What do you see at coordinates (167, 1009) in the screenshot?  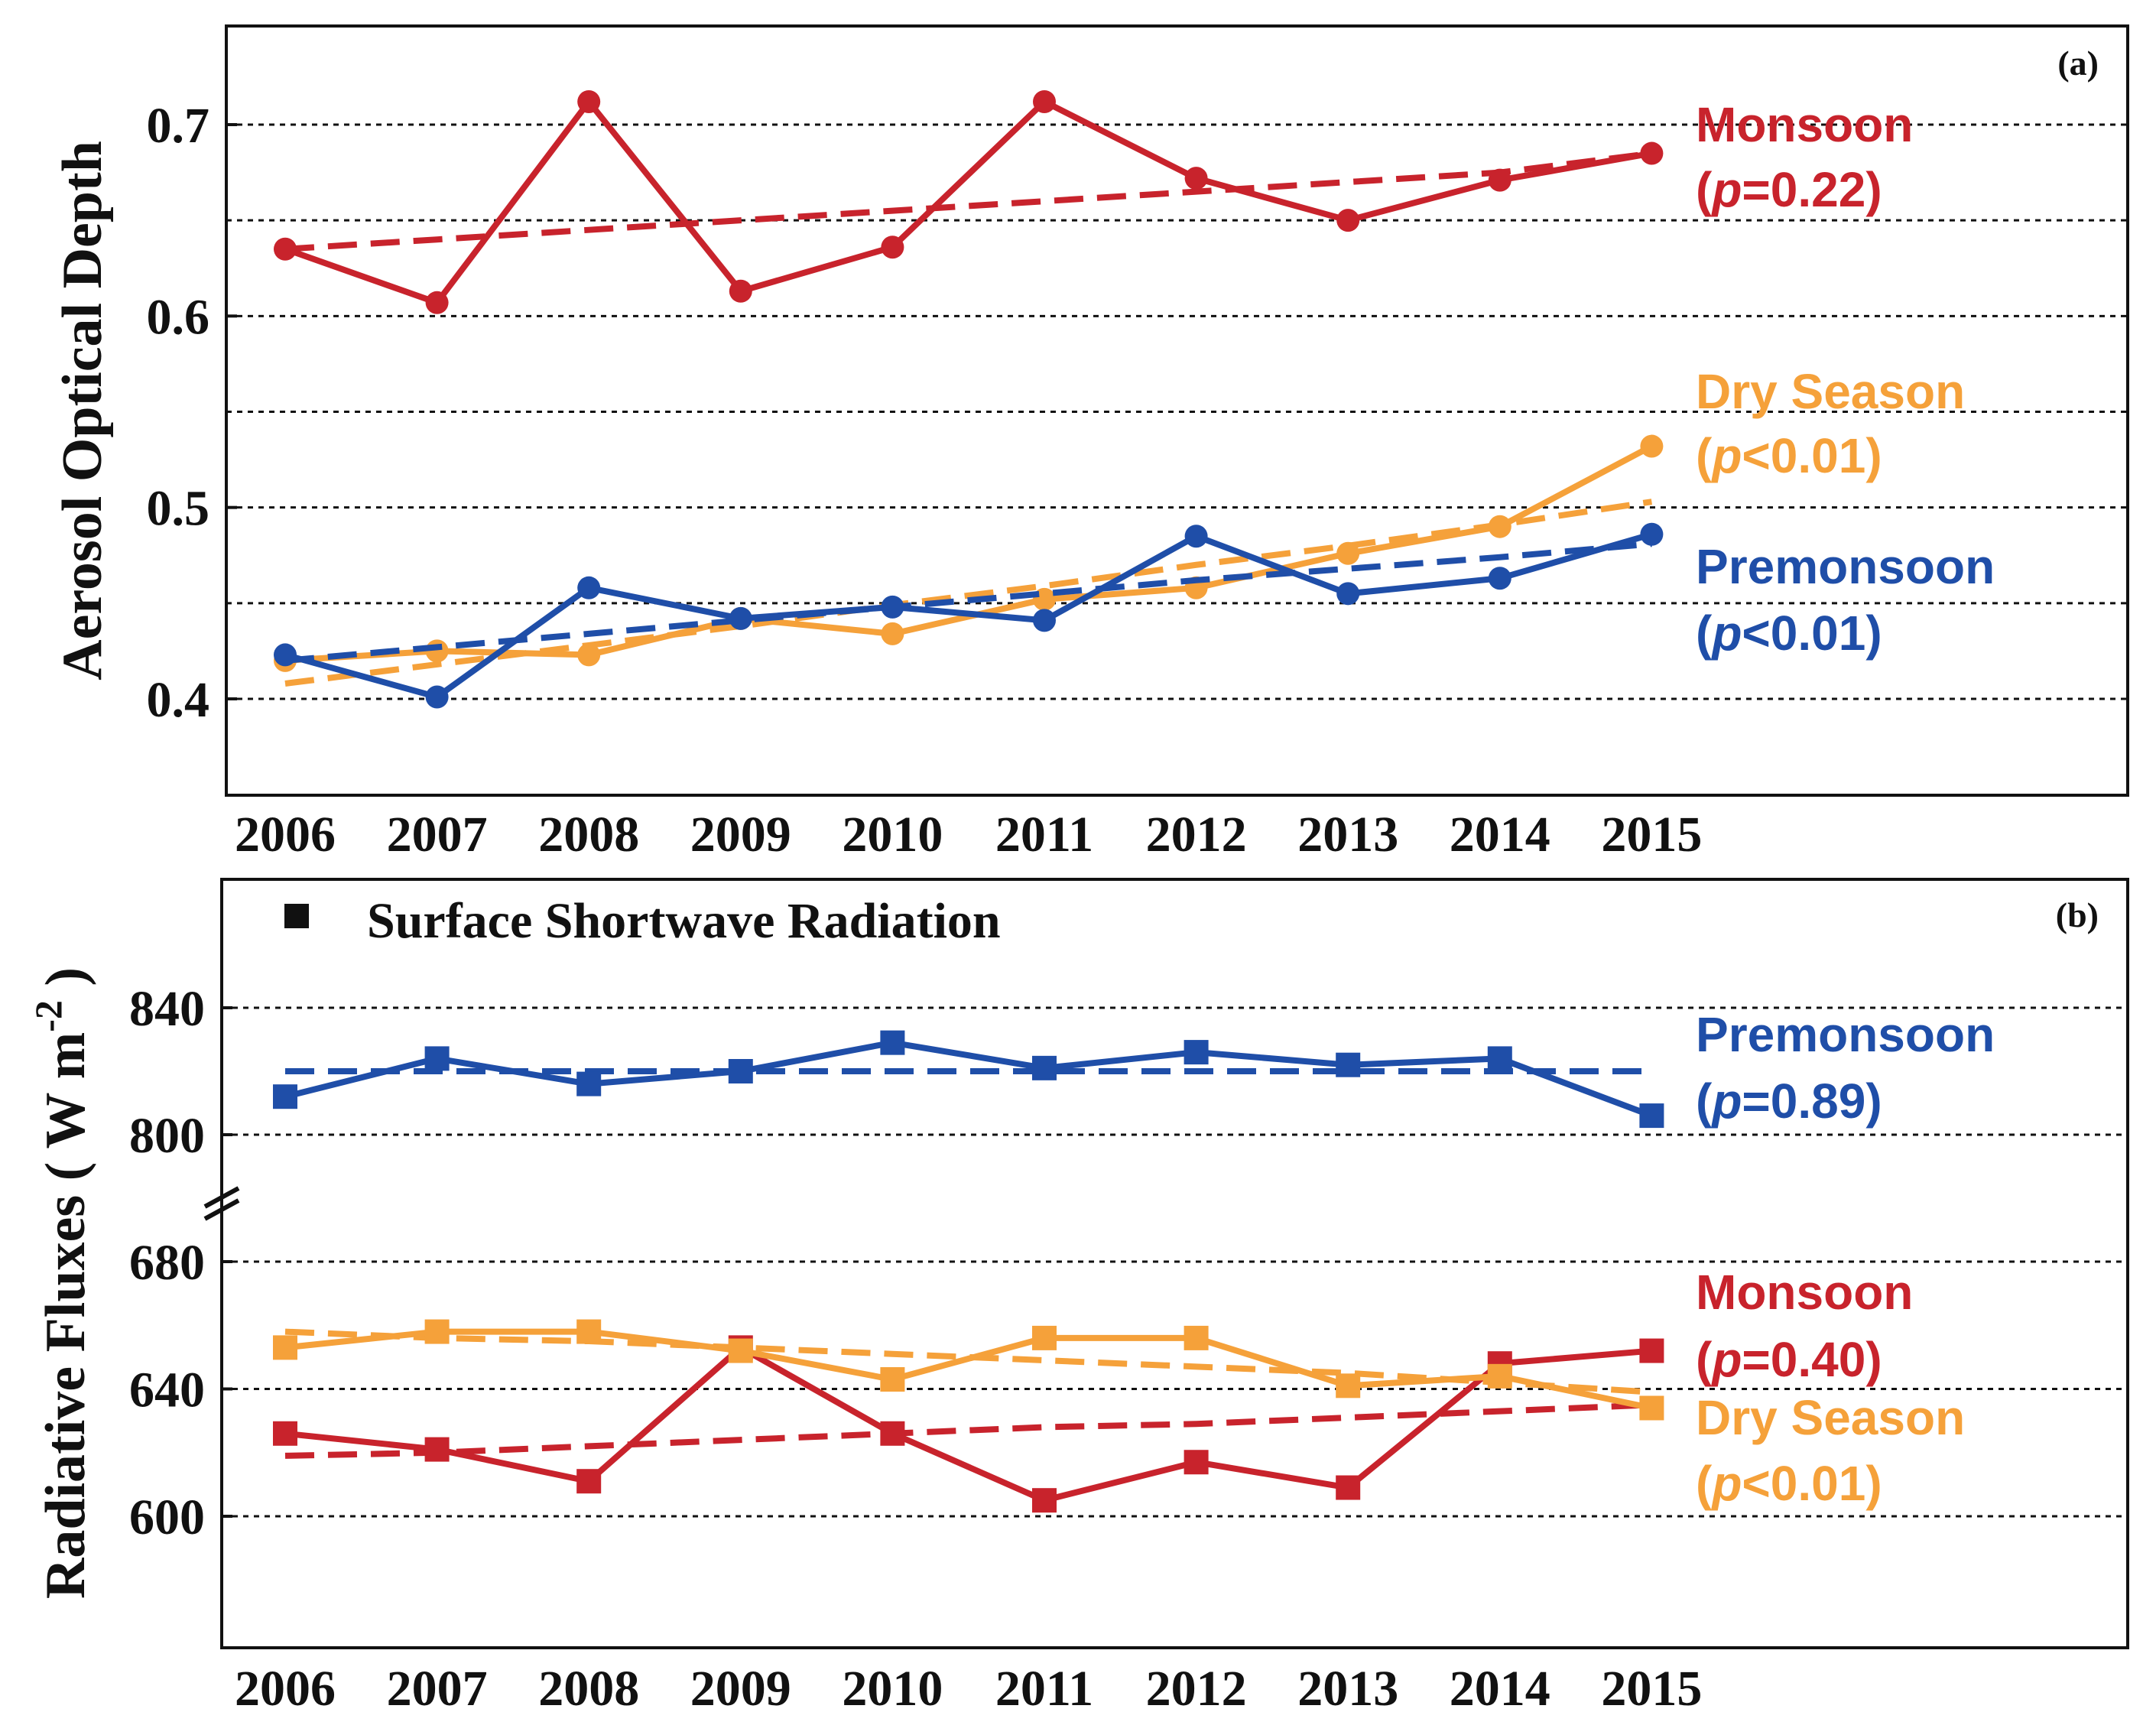 I see `panel-b-y-tick-label: 840` at bounding box center [167, 1009].